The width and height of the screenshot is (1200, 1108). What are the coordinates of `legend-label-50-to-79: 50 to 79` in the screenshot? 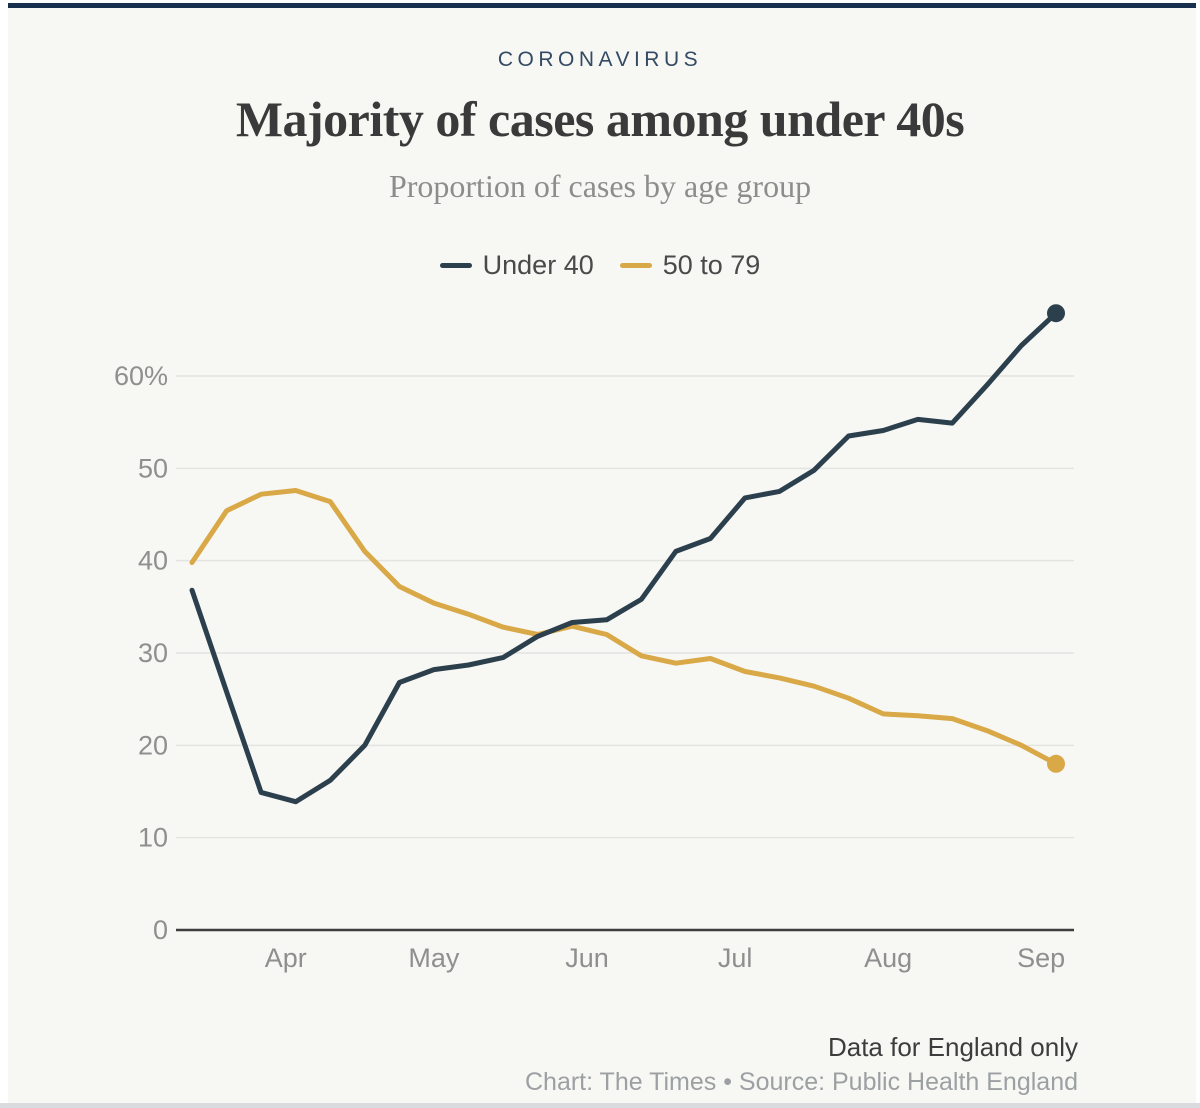 It's located at (711, 265).